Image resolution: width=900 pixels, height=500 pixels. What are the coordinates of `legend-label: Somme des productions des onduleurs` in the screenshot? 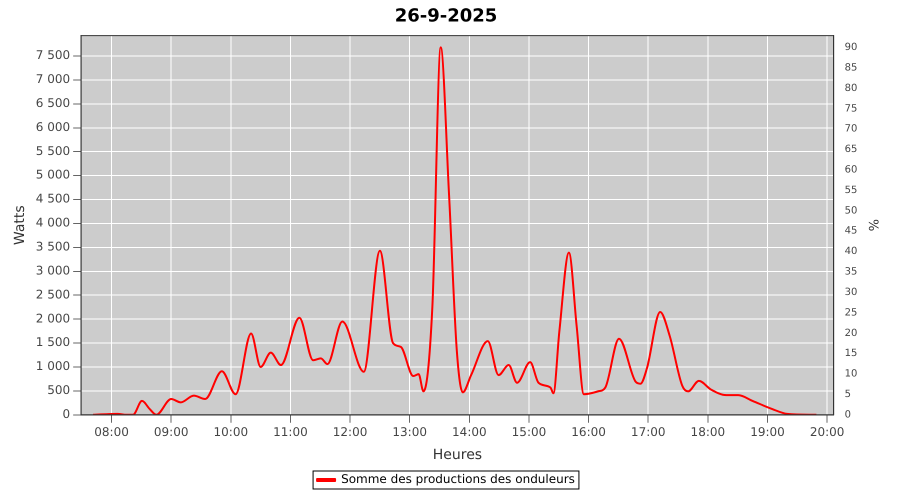 It's located at (458, 479).